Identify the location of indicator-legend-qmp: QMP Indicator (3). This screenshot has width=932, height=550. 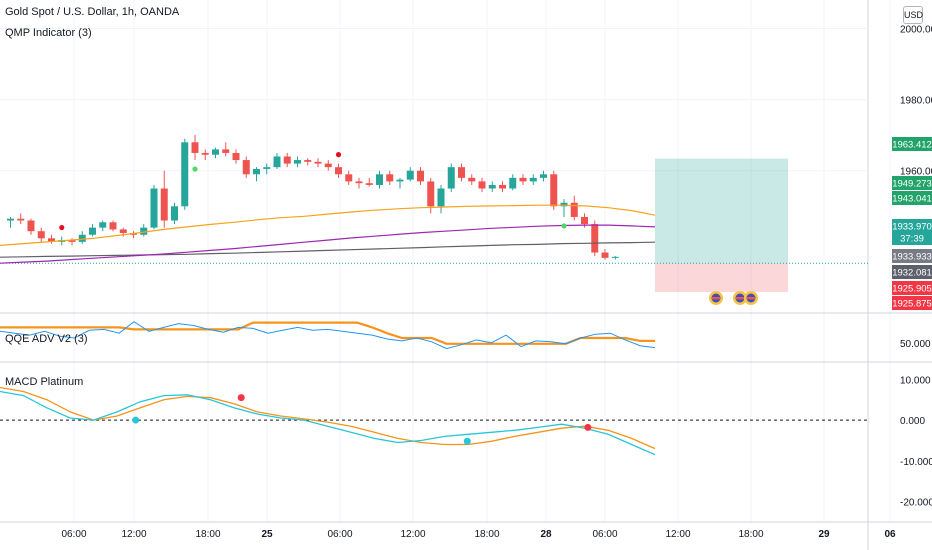
(48, 33).